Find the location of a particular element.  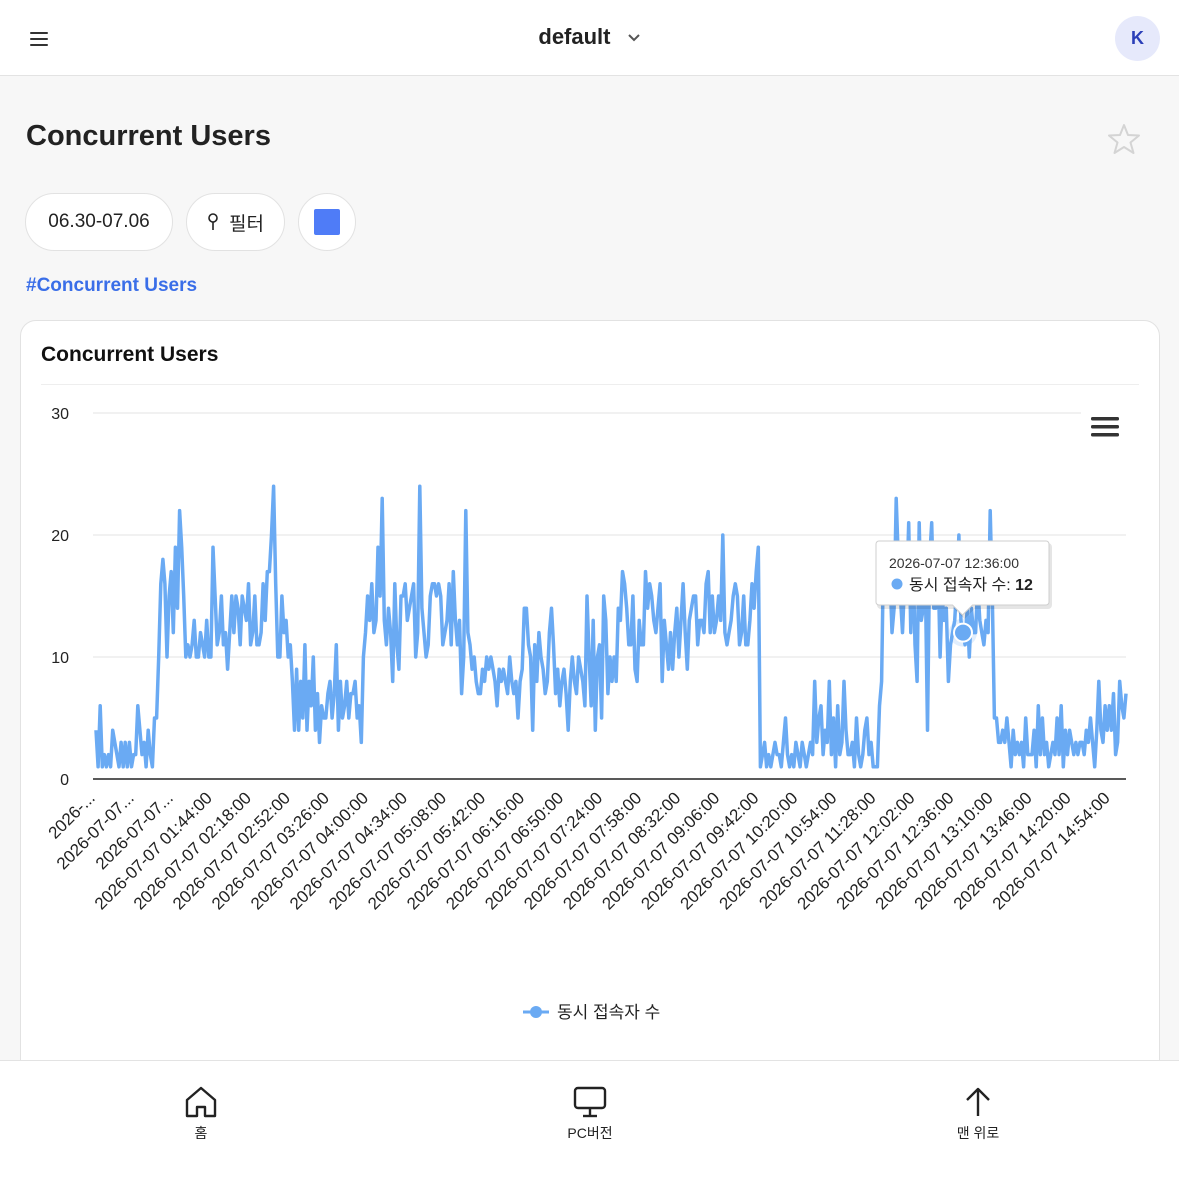

tooltip-series: 동시 접속자 수: 12 is located at coordinates (971, 585).